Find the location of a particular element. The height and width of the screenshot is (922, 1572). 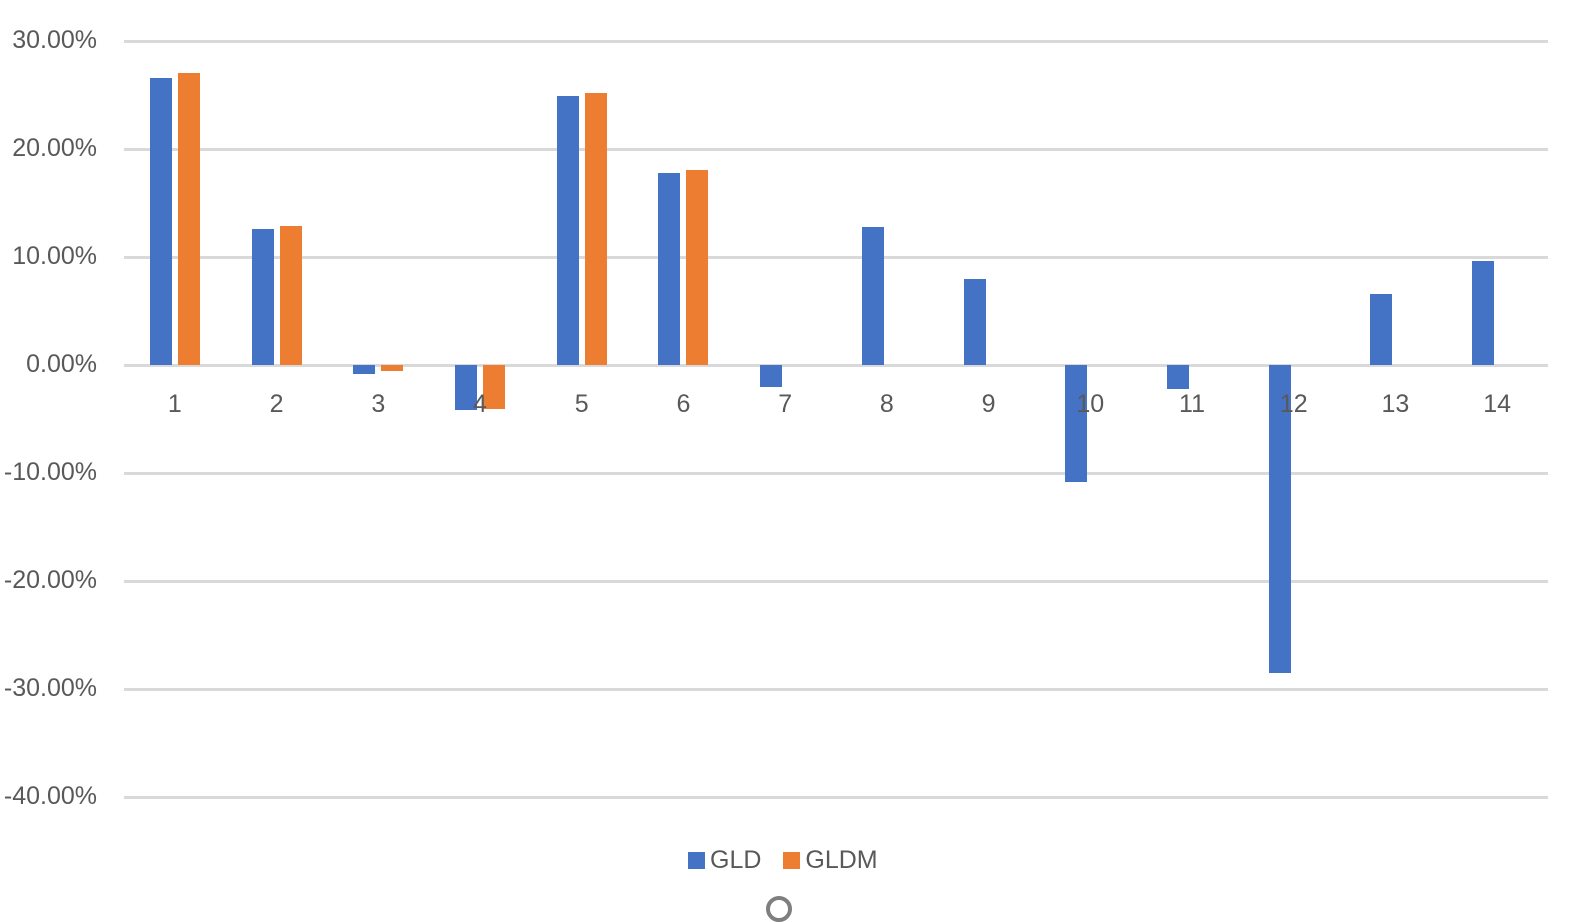

x-tick-label: 10 is located at coordinates (1090, 404).